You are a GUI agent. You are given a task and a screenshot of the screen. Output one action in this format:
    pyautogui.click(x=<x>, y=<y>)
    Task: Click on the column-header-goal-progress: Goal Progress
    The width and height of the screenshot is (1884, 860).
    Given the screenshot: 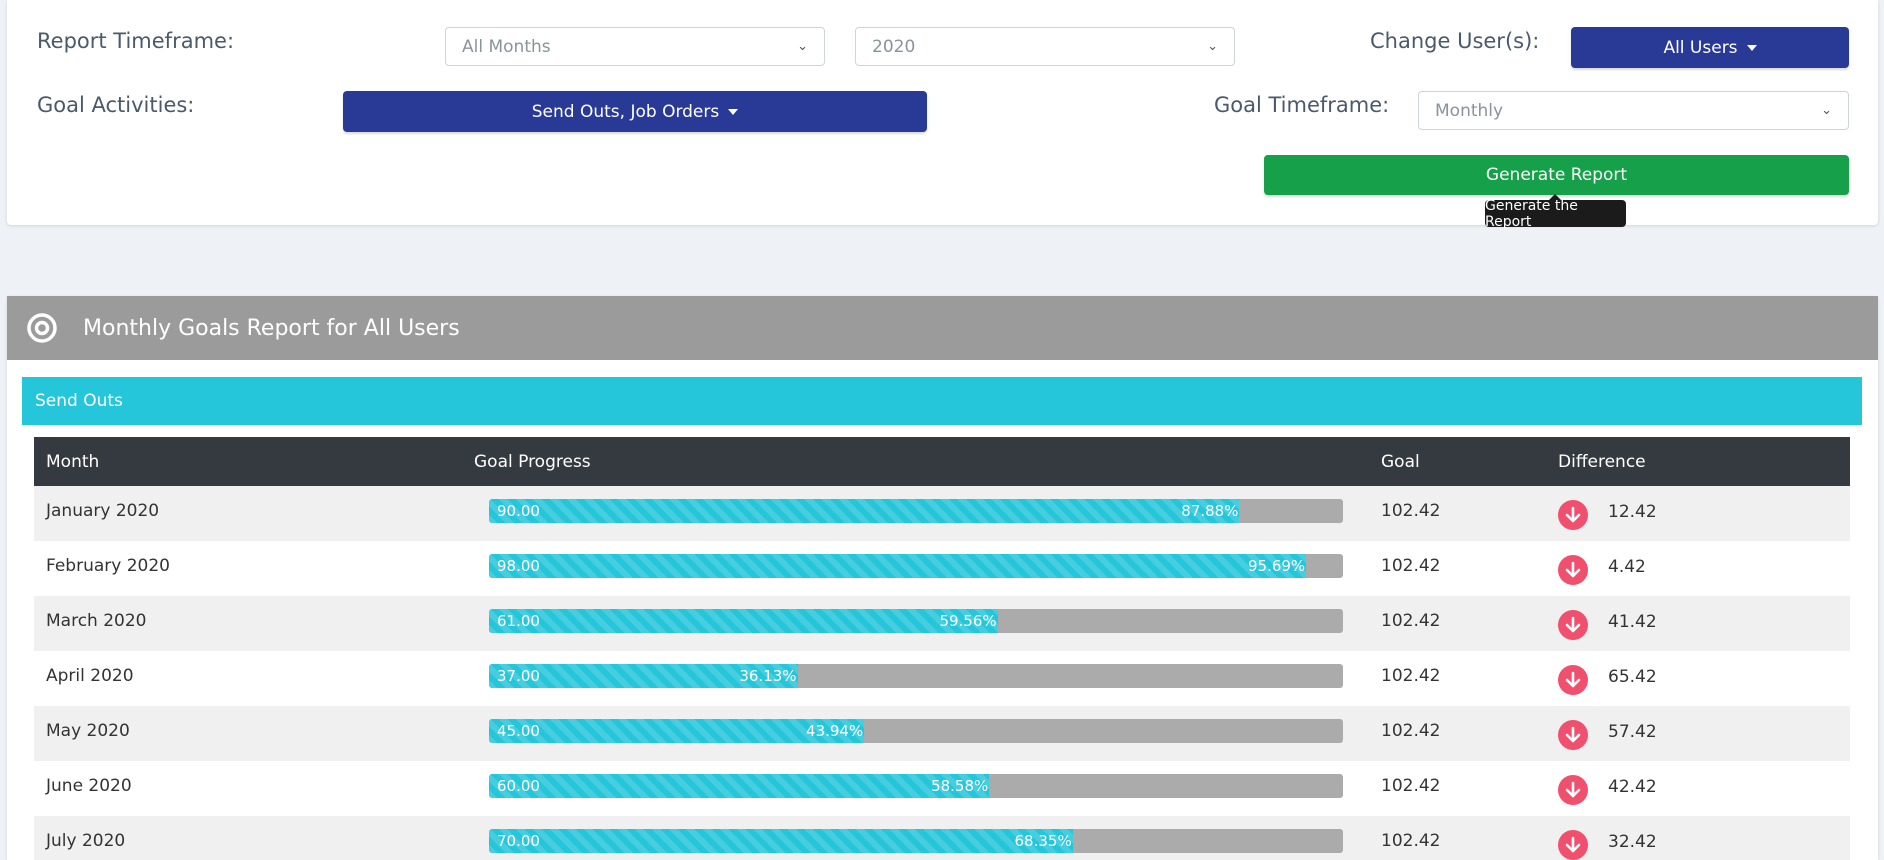 What is the action you would take?
    pyautogui.click(x=532, y=462)
    